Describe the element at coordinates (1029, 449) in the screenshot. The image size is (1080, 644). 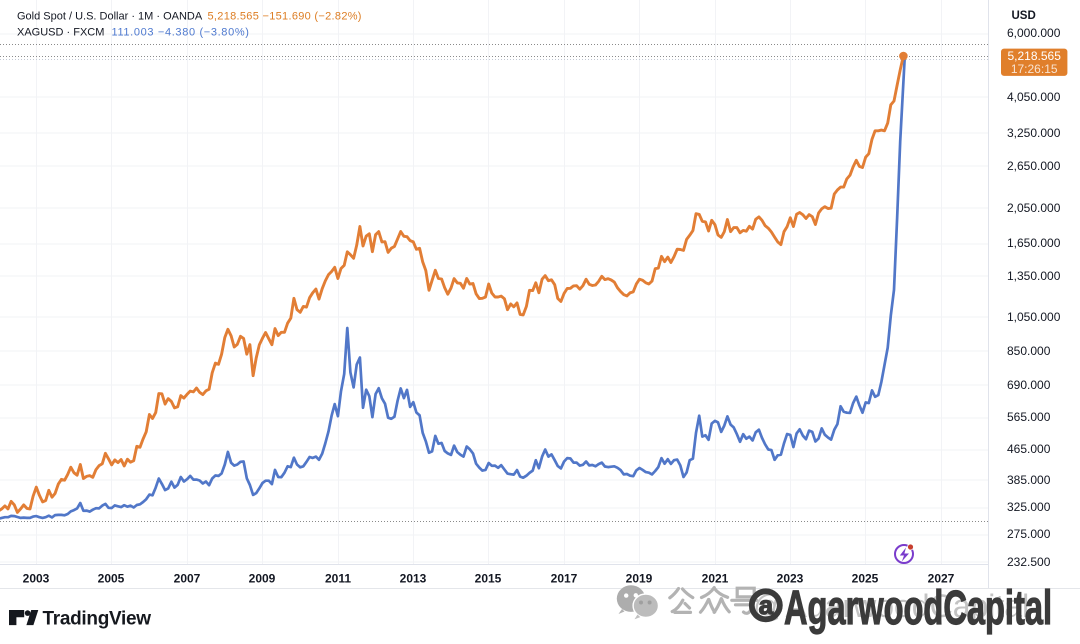
I see `svg-text: 465.000` at that location.